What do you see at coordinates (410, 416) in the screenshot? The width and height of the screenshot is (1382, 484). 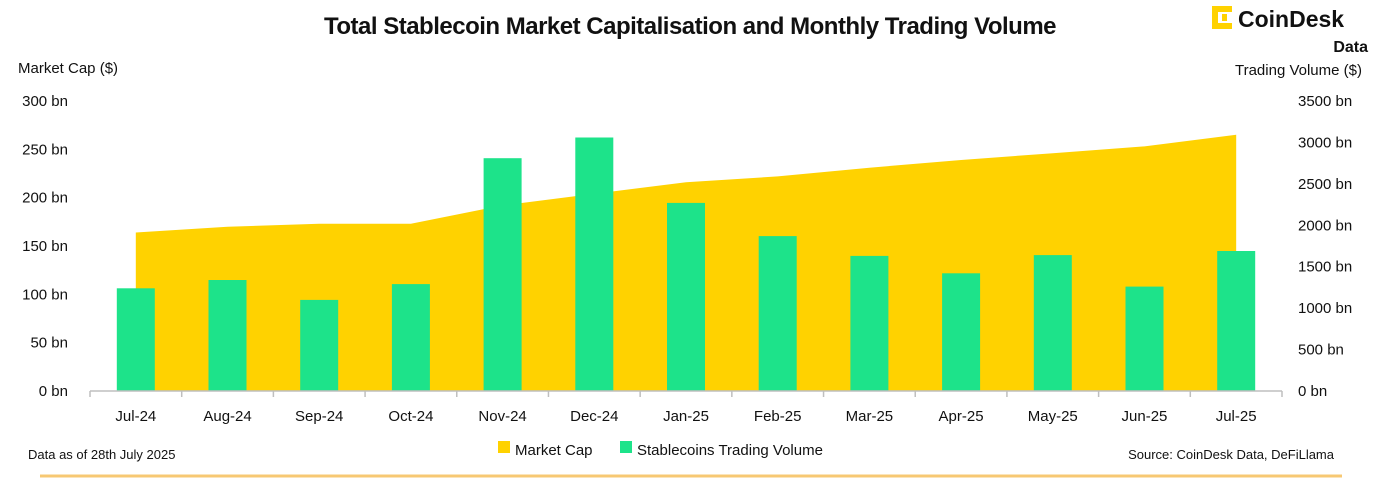 I see `x-tick-label: Oct-24` at bounding box center [410, 416].